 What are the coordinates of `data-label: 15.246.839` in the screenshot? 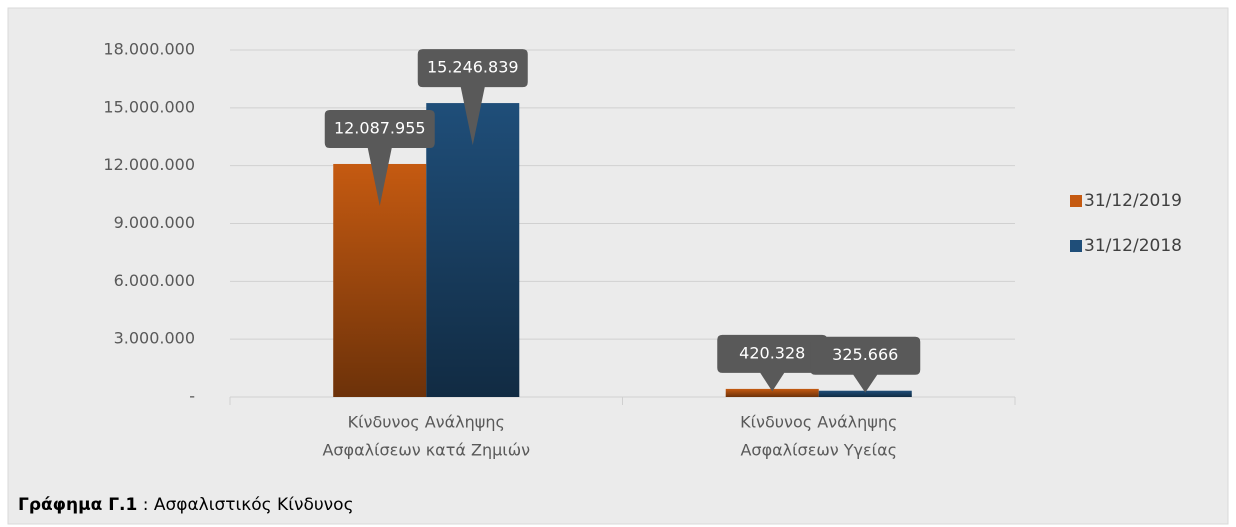 It's located at (473, 67).